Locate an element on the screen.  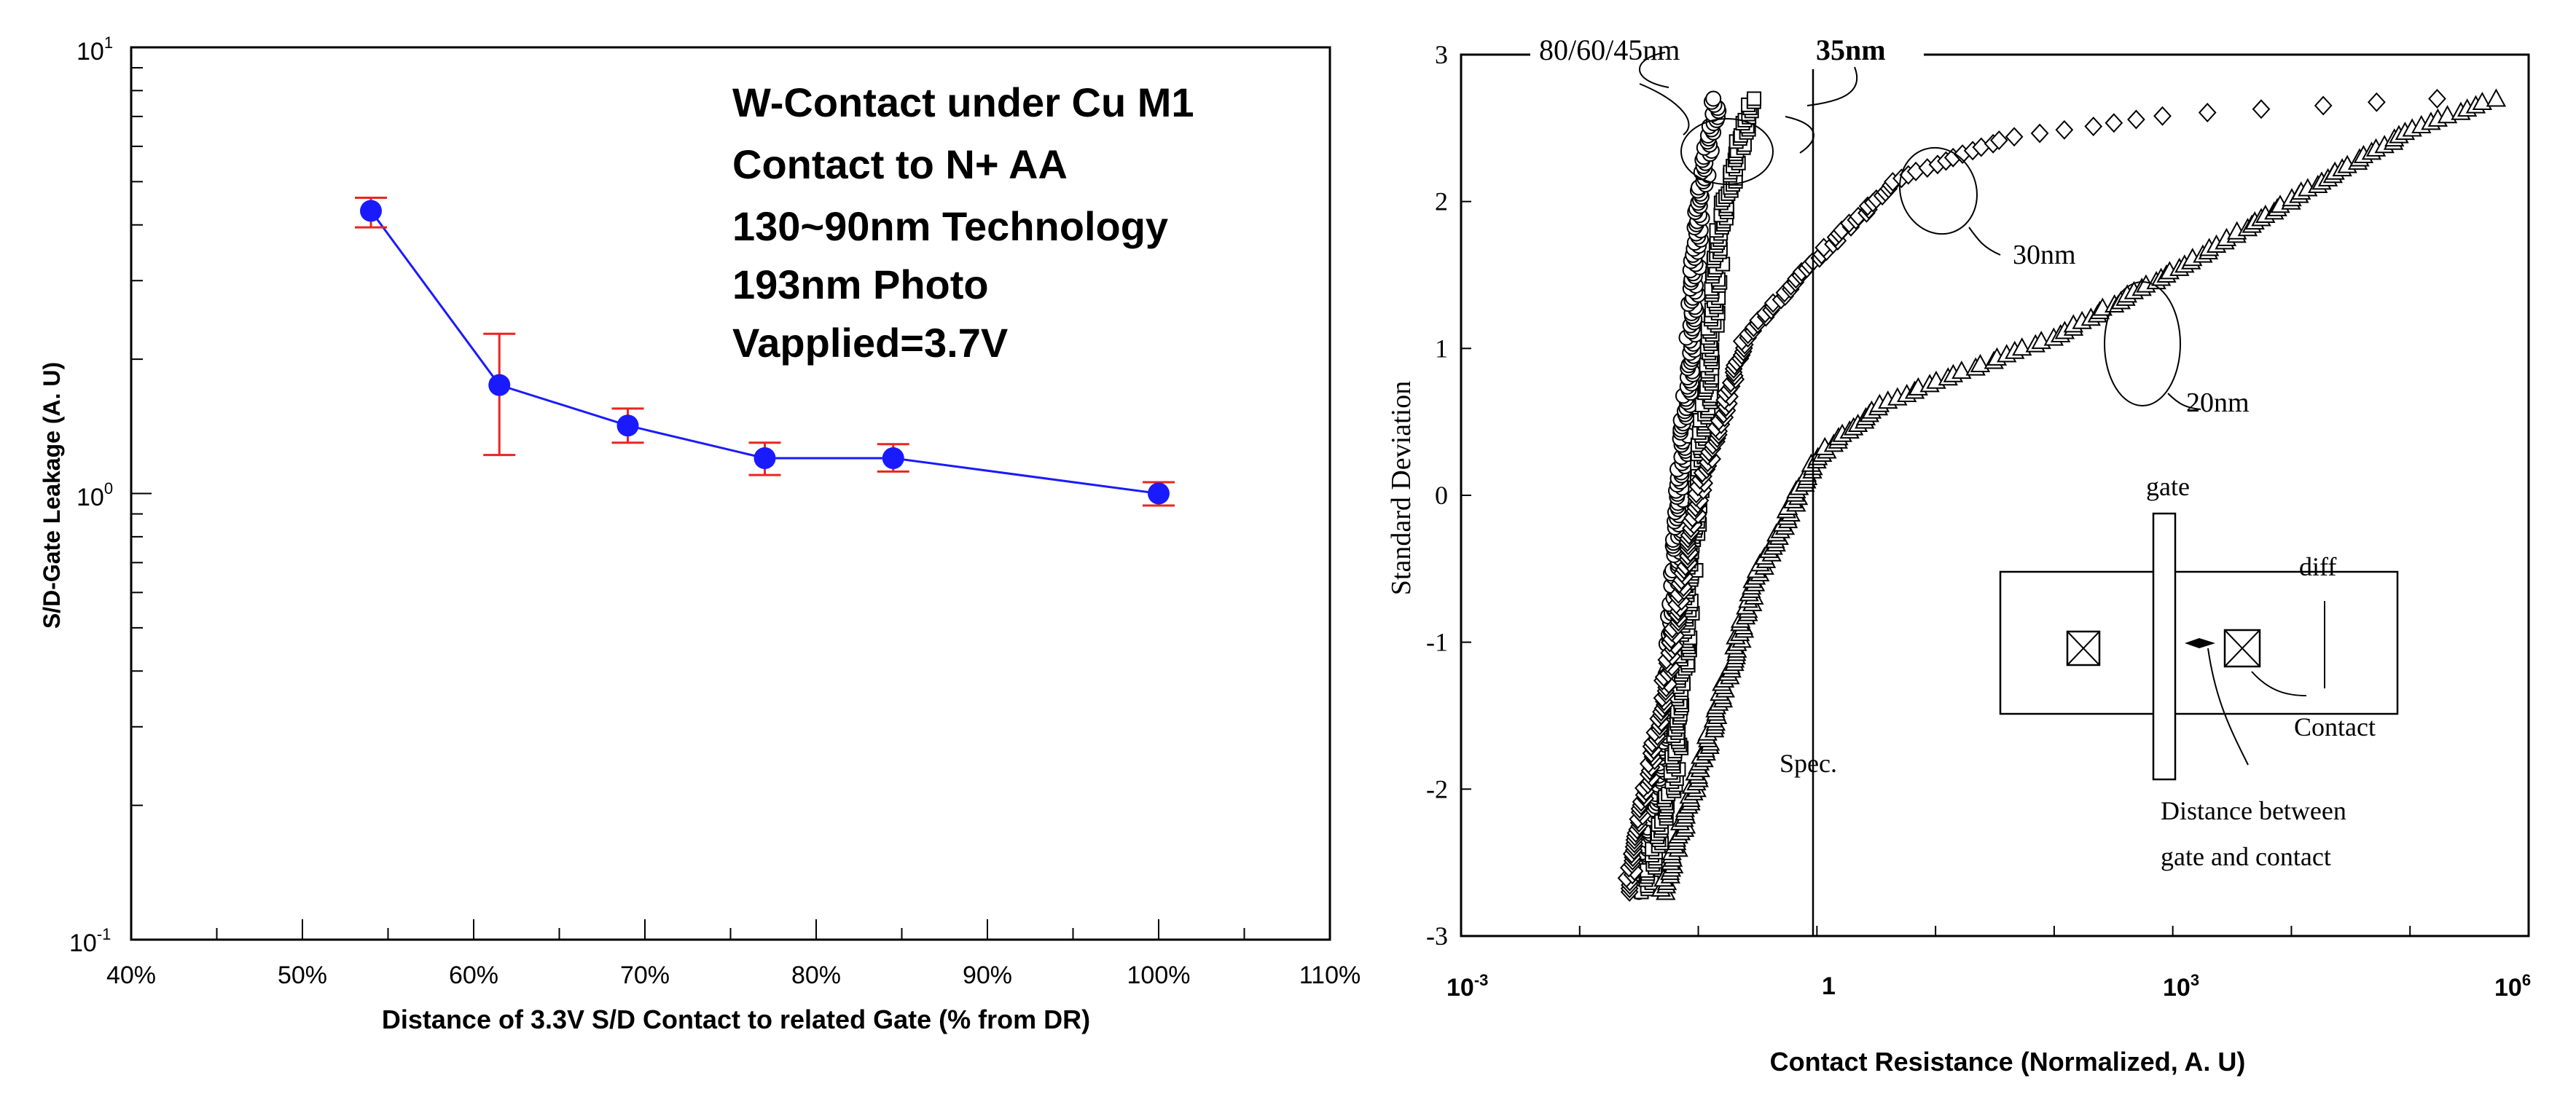
contact-label: Contact is located at coordinates (2335, 727).